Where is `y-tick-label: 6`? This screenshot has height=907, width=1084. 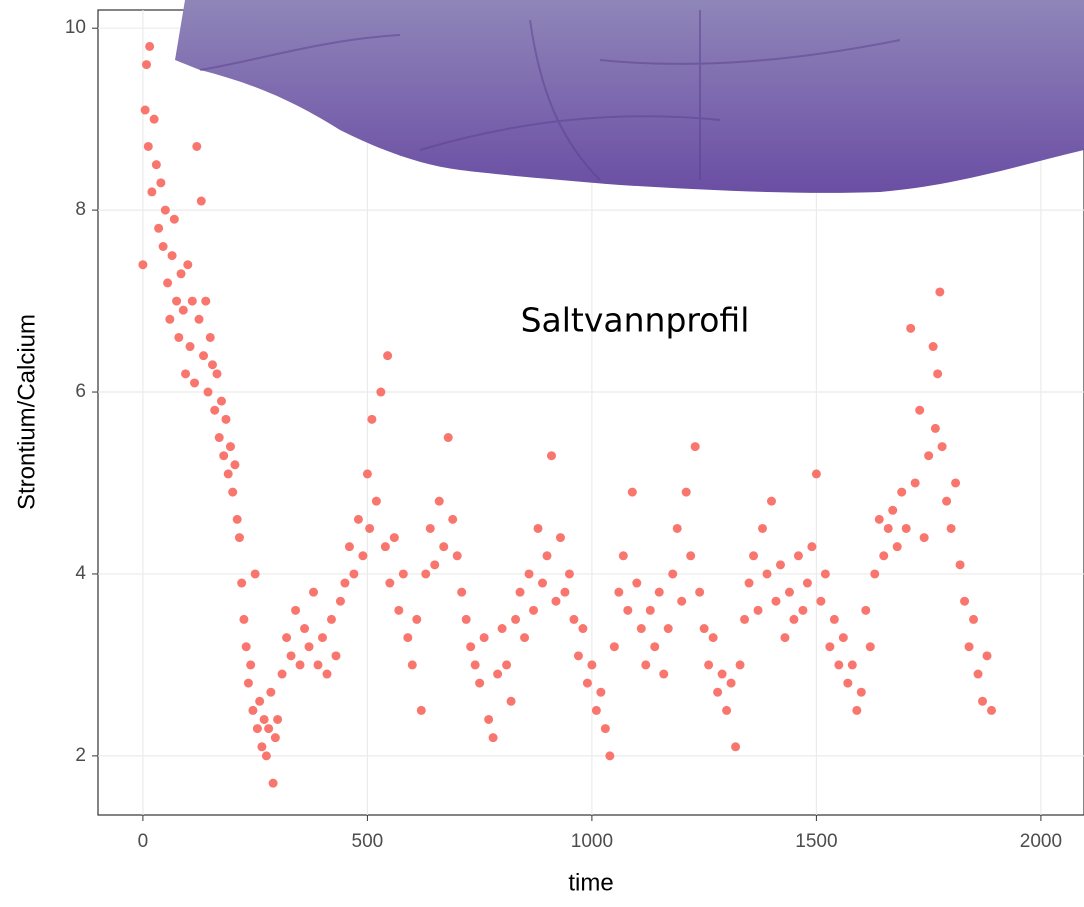
y-tick-label: 6 is located at coordinates (80, 391).